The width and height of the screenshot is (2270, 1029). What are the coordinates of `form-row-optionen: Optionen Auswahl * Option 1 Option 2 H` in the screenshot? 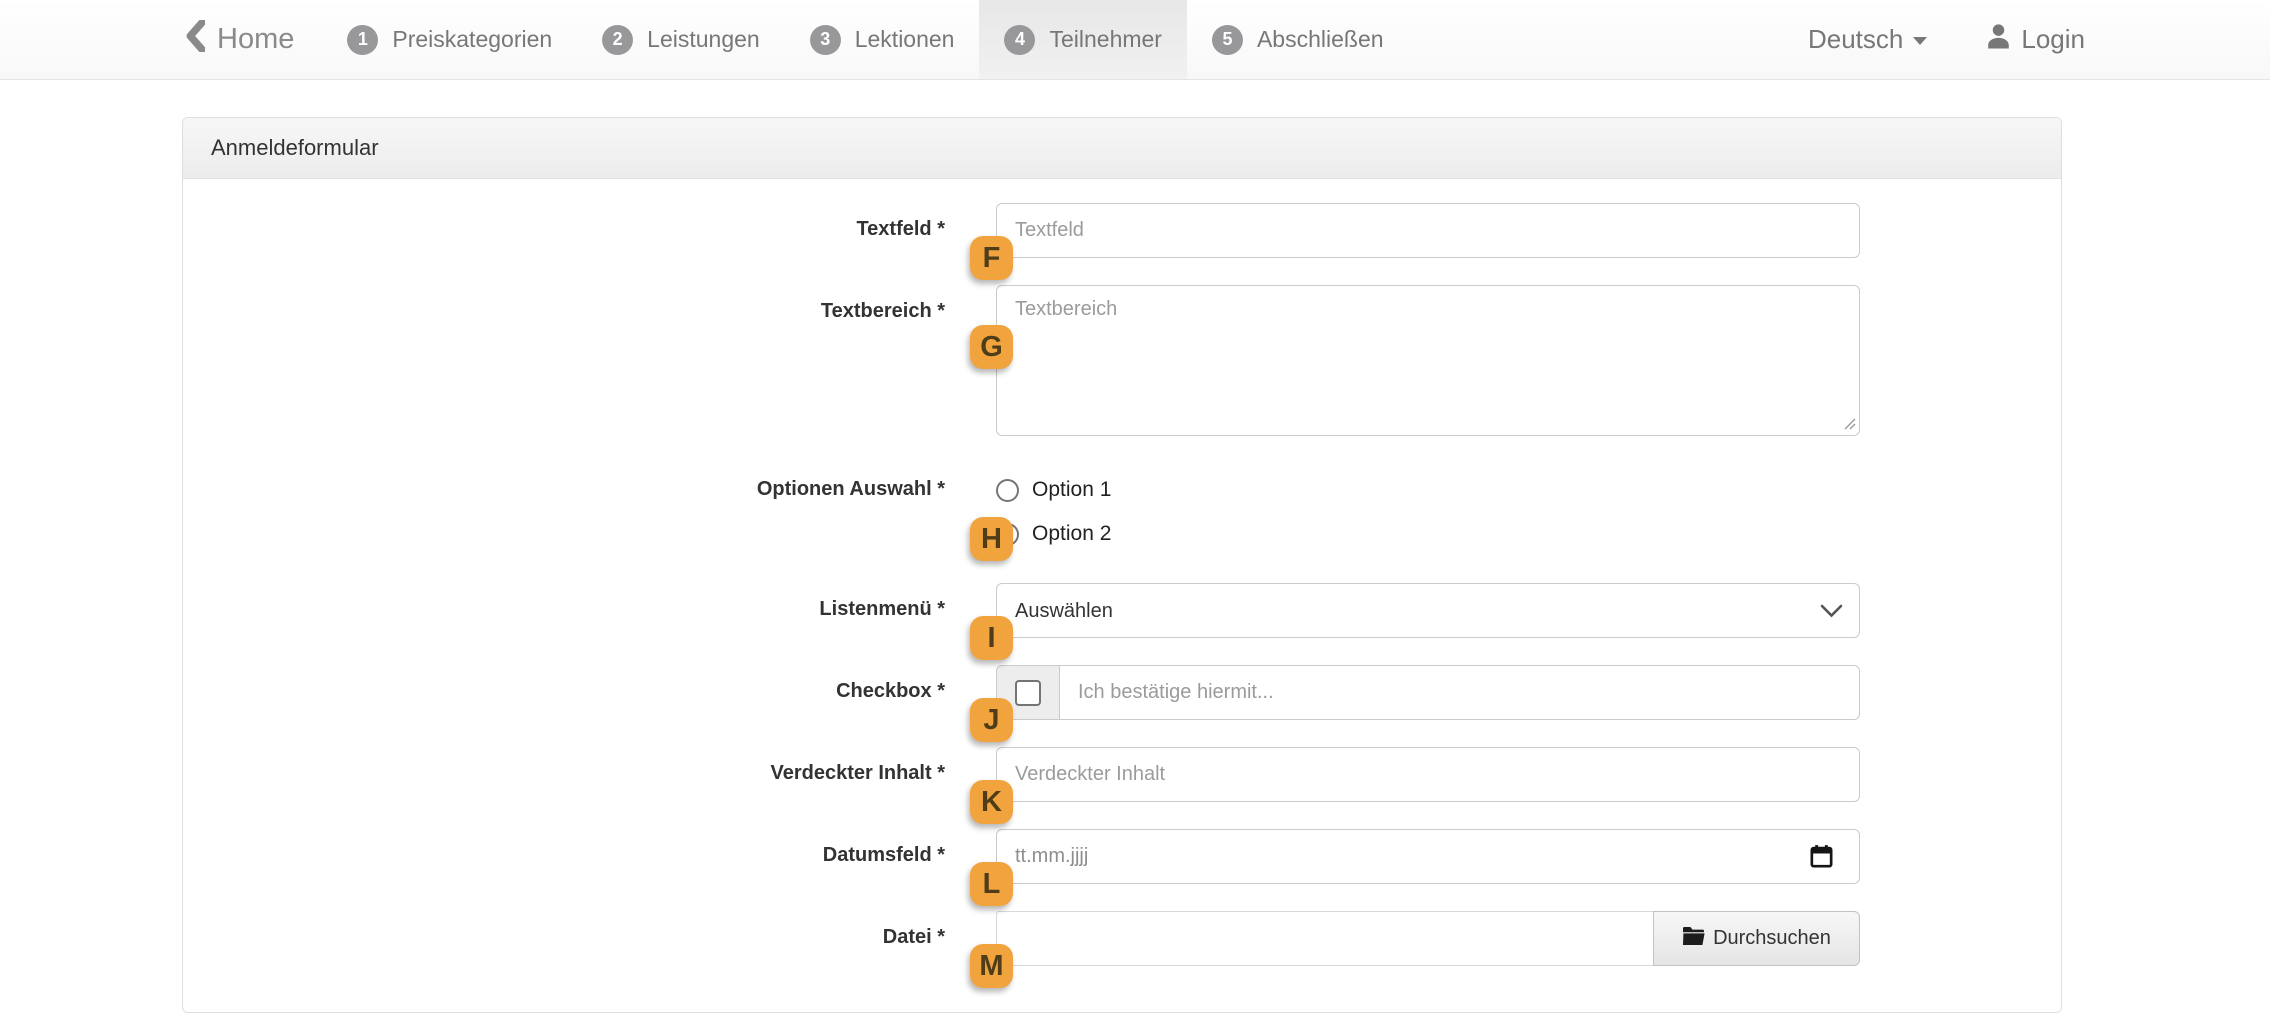 It's located at (1122, 514).